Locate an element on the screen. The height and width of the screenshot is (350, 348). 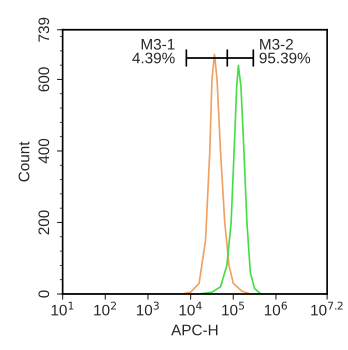
y-axis-title: Count is located at coordinates (24, 162).